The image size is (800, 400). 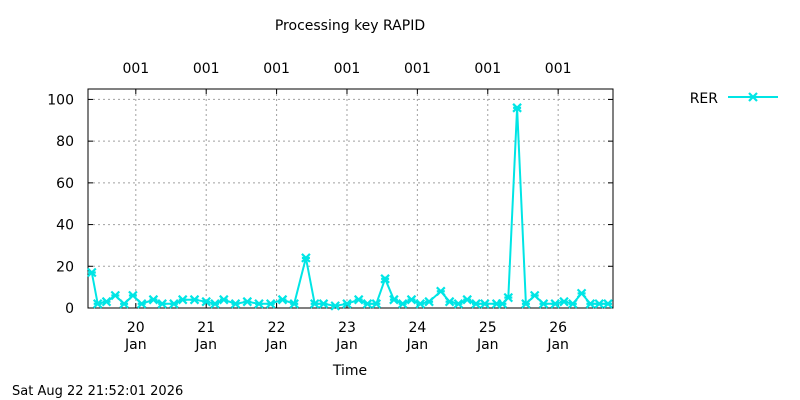 I want to click on x-axis-label: Time, so click(x=349, y=371).